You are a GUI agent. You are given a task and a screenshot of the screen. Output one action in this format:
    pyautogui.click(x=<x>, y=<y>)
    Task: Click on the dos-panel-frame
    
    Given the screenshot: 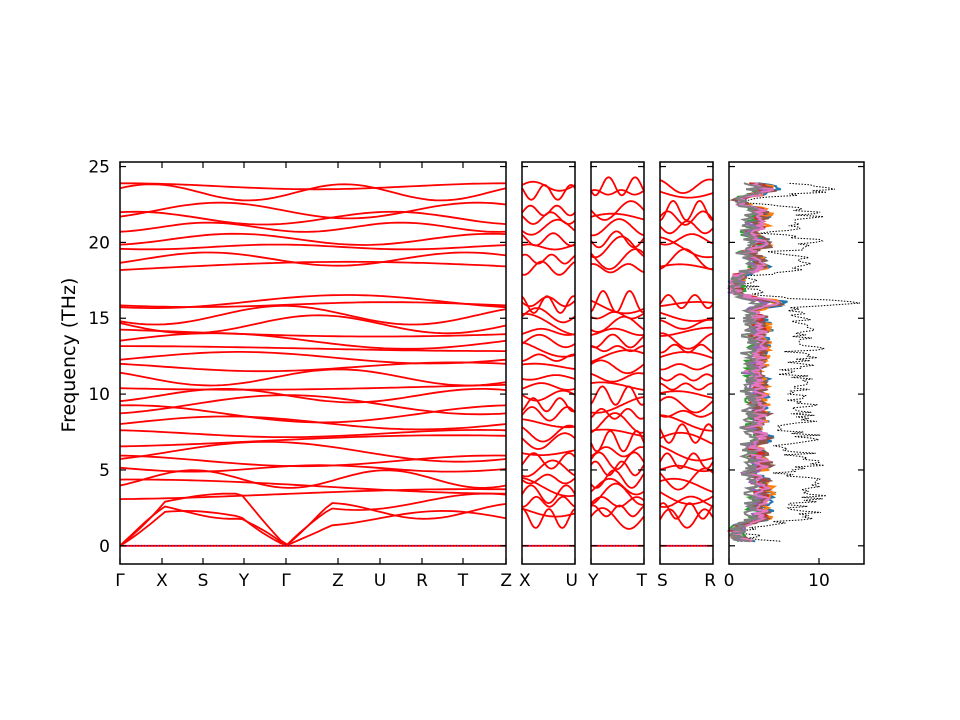 What is the action you would take?
    pyautogui.click(x=796, y=363)
    